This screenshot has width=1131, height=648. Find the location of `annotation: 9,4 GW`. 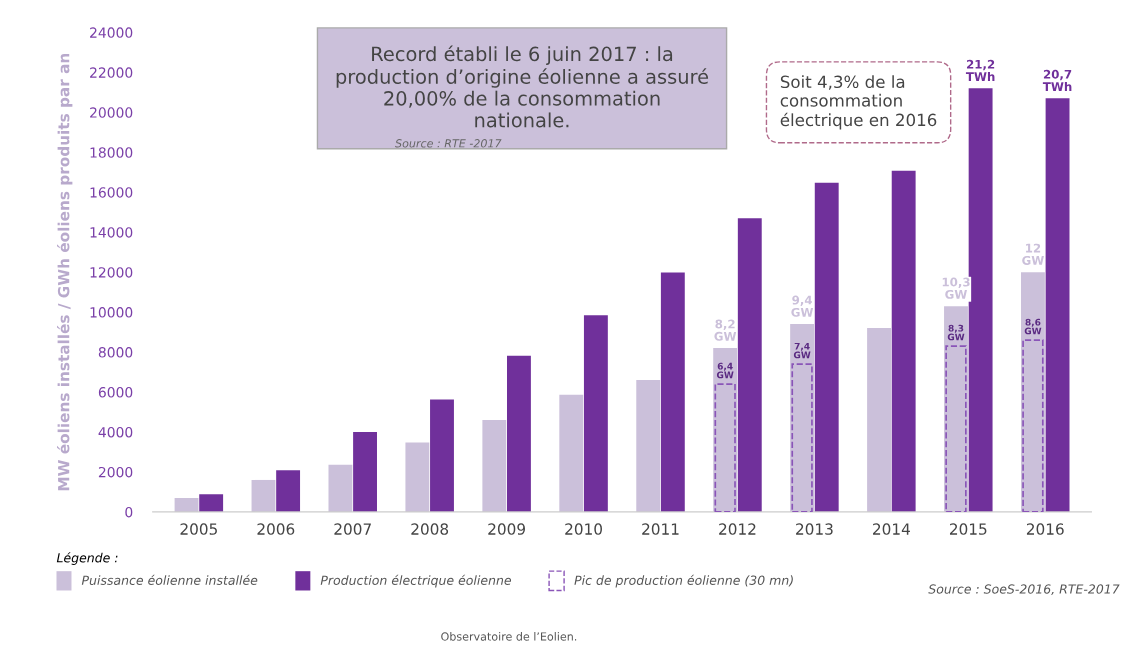

annotation: 9,4 GW is located at coordinates (802, 306).